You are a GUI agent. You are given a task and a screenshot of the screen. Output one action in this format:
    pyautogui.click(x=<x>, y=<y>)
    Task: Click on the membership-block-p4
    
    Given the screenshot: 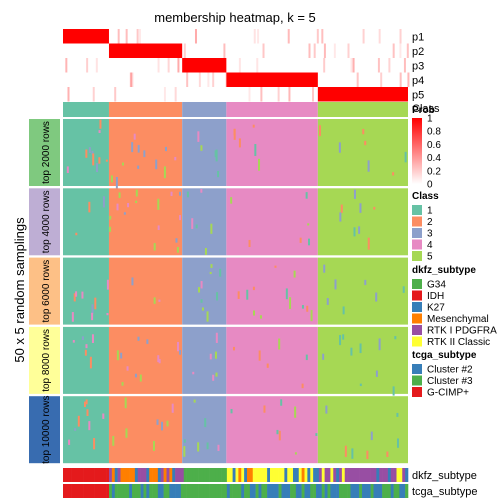 What is the action you would take?
    pyautogui.click(x=272, y=79)
    